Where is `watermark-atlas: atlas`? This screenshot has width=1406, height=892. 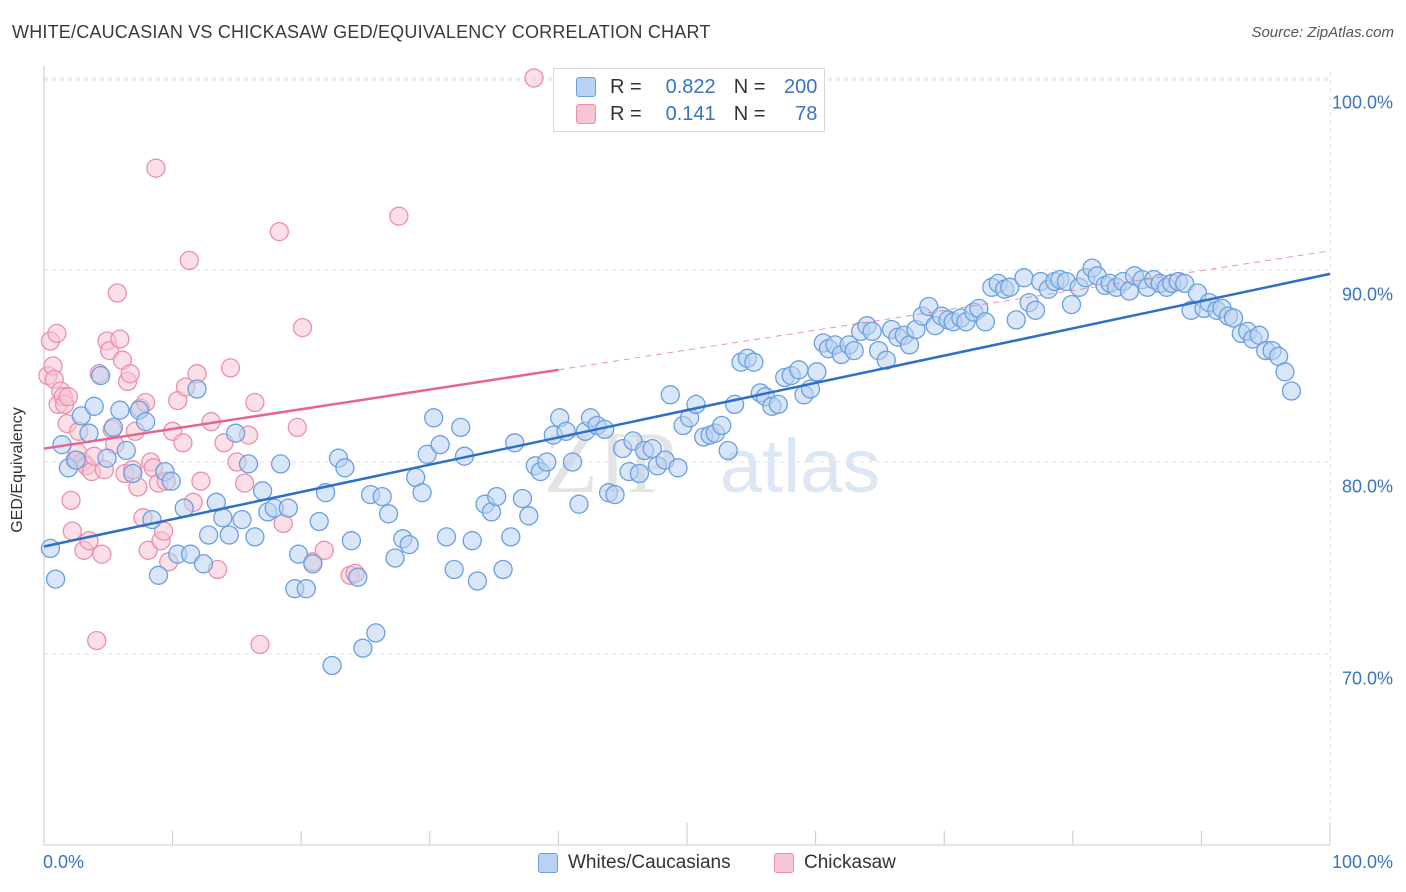
watermark-atlas: atlas is located at coordinates (800, 466).